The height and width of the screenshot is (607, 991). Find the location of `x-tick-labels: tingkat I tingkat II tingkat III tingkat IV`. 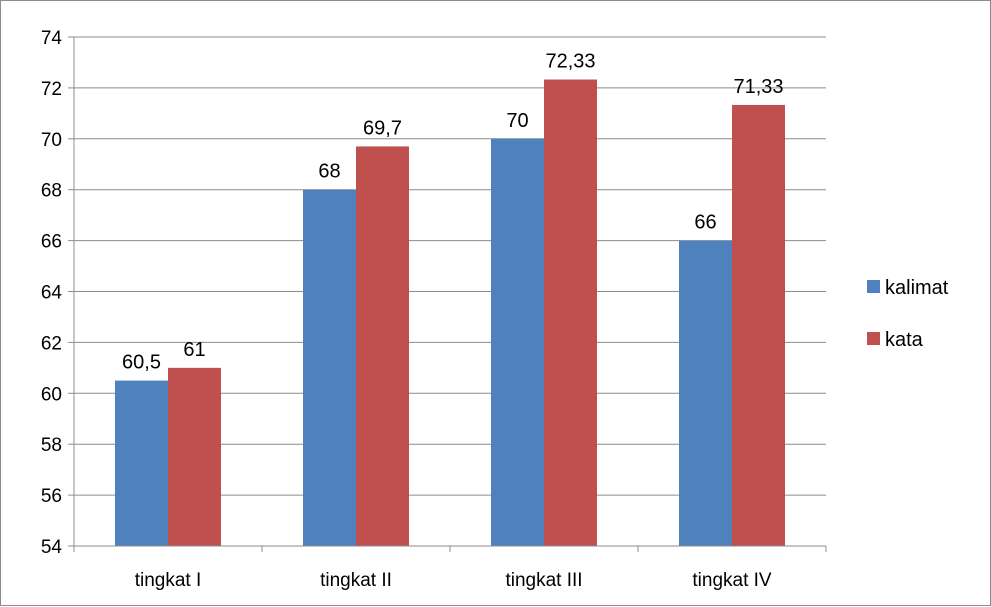

x-tick-labels: tingkat I tingkat II tingkat III tingkat IV is located at coordinates (453, 580).